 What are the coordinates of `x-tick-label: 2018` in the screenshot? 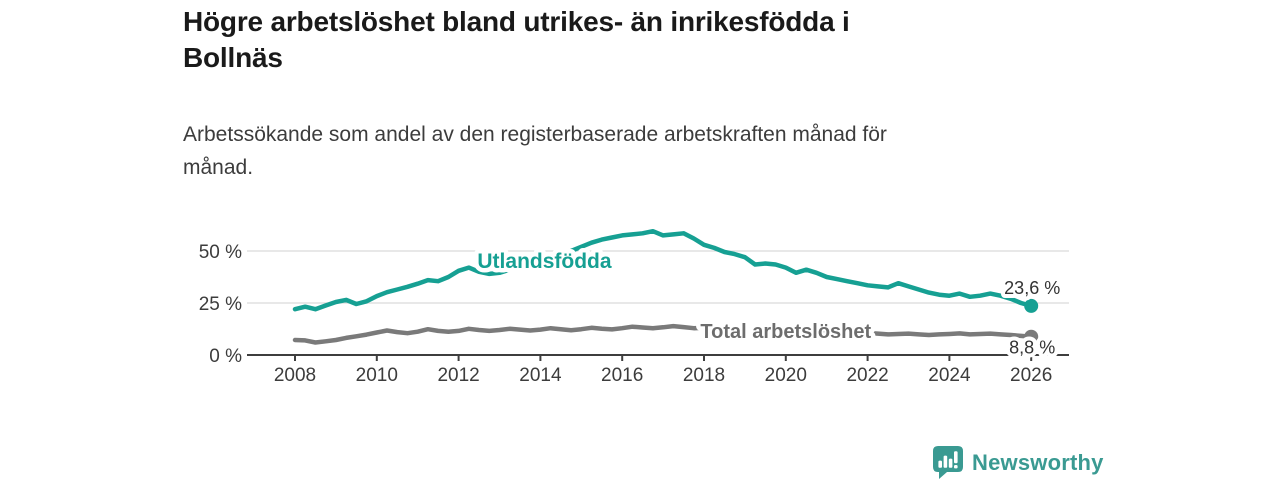 It's located at (704, 375).